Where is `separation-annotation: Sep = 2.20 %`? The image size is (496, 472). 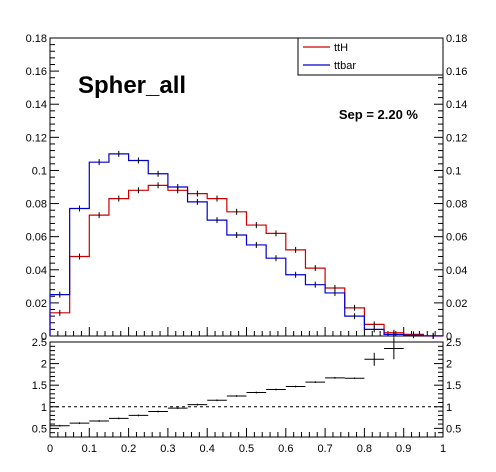 separation-annotation: Sep = 2.20 % is located at coordinates (379, 114).